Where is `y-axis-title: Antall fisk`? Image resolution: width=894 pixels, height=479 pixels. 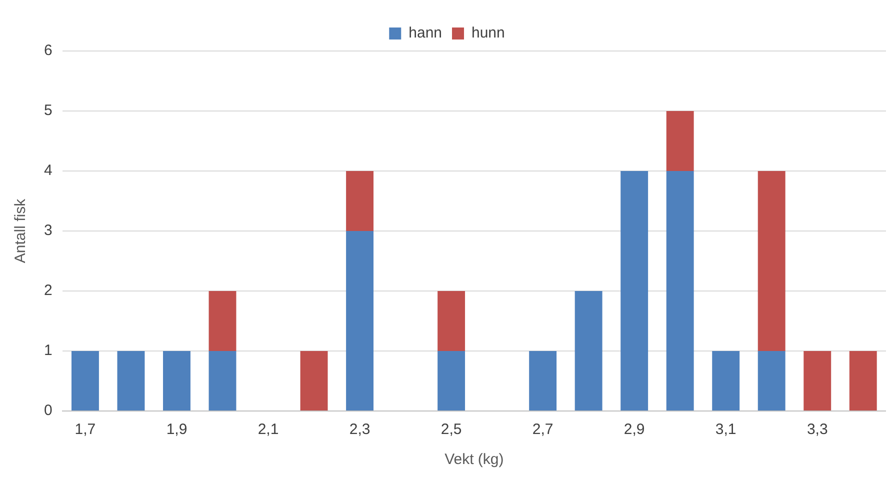 y-axis-title: Antall fisk is located at coordinates (21, 231).